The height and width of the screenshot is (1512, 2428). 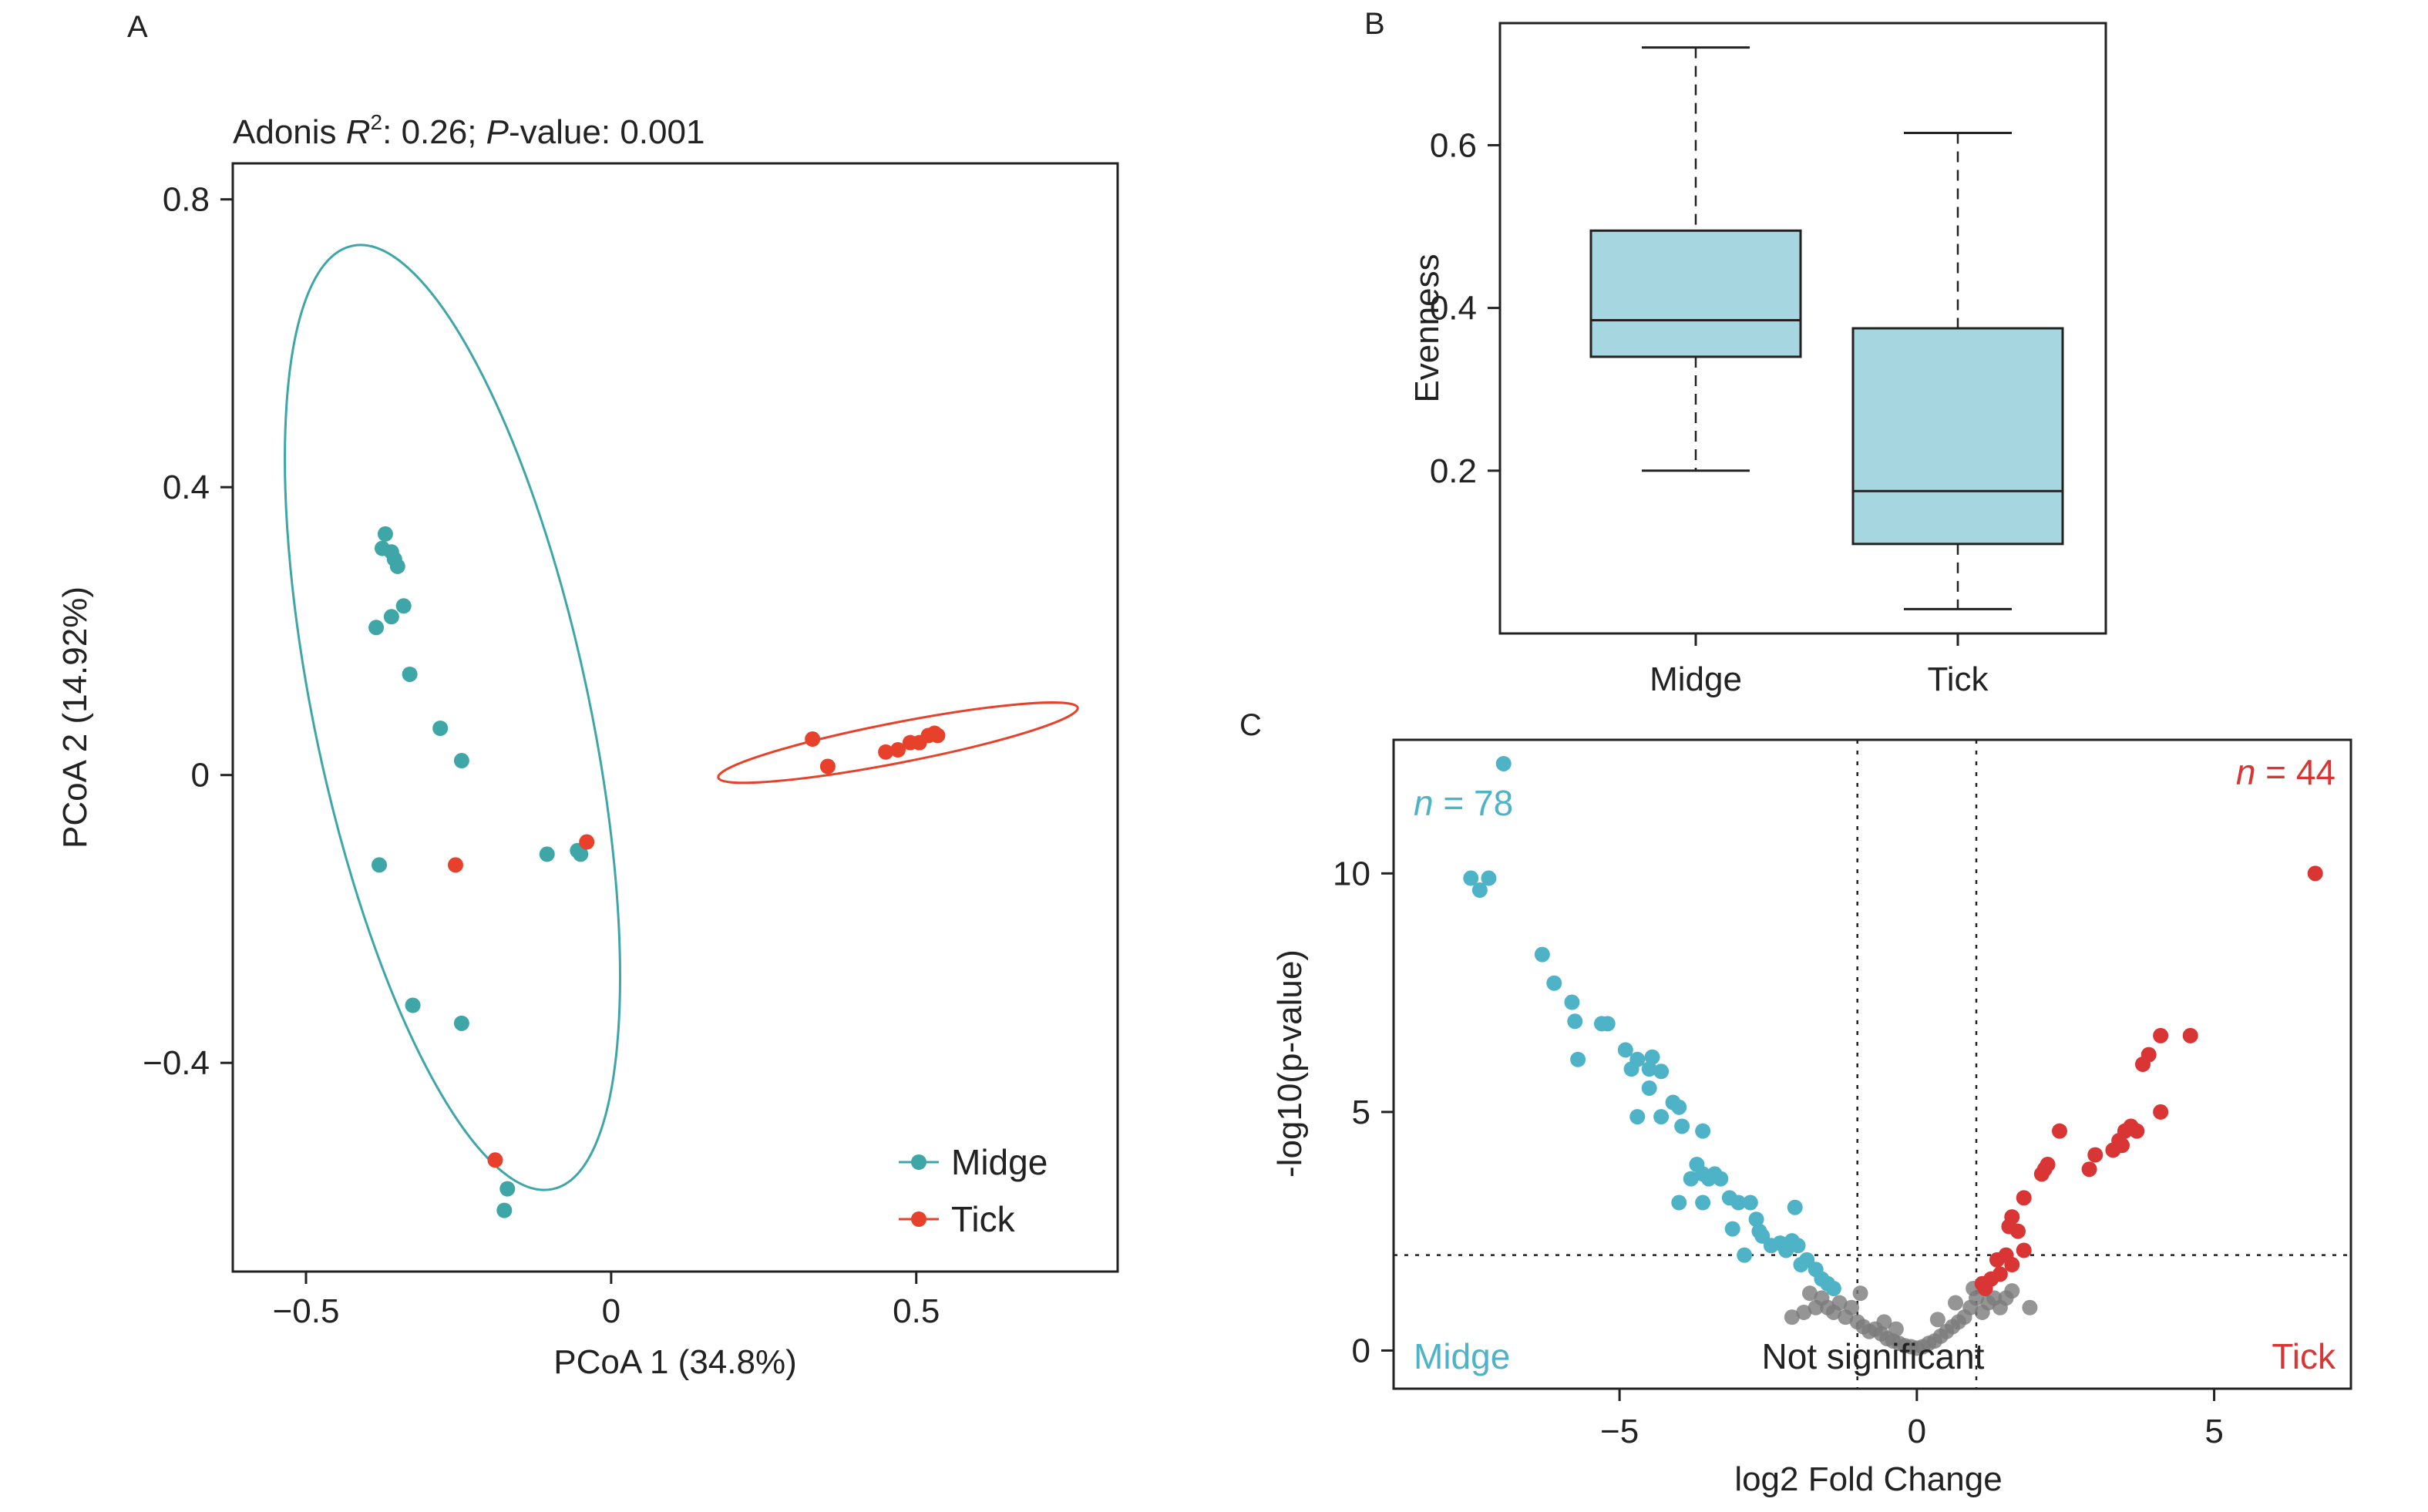 I want to click on pcoa-y-axis: −0.4 0 0.4 0.8, so click(x=188, y=631).